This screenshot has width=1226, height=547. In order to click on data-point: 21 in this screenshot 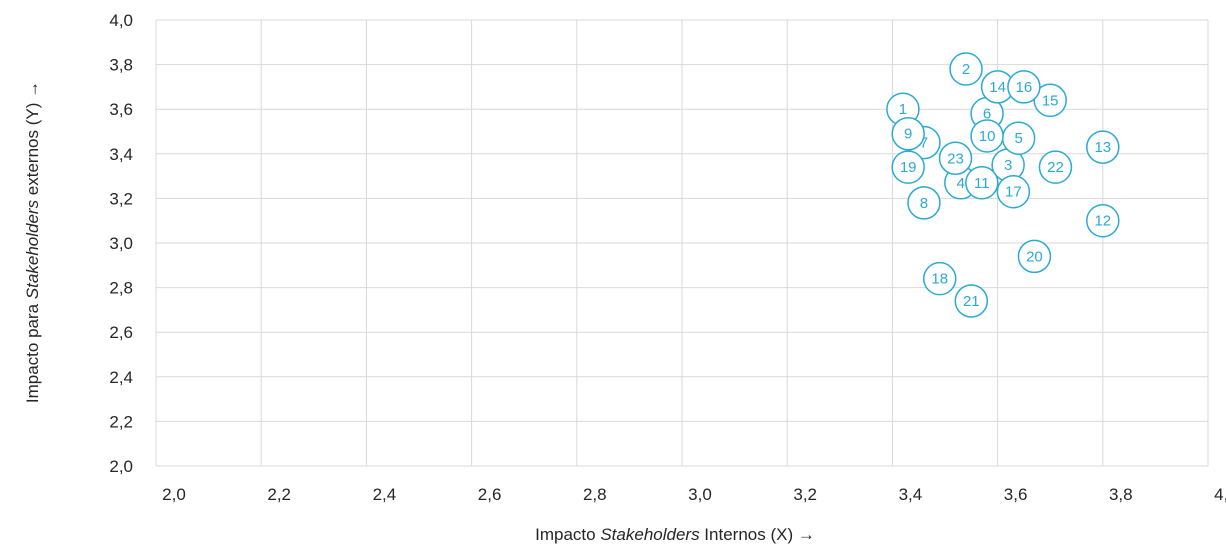, I will do `click(971, 301)`.